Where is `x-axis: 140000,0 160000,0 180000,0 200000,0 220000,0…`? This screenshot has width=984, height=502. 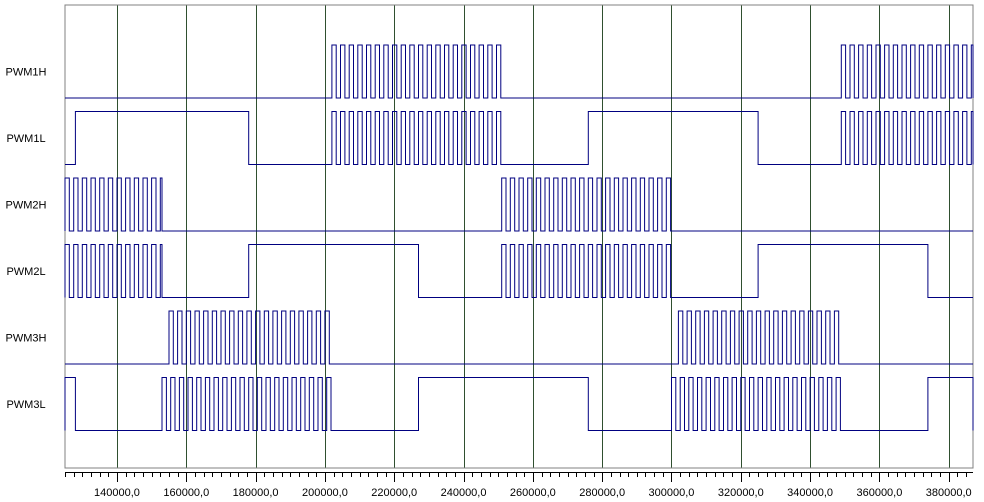 x-axis: 140000,0 160000,0 180000,0 200000,0 220000,0… is located at coordinates (519, 485).